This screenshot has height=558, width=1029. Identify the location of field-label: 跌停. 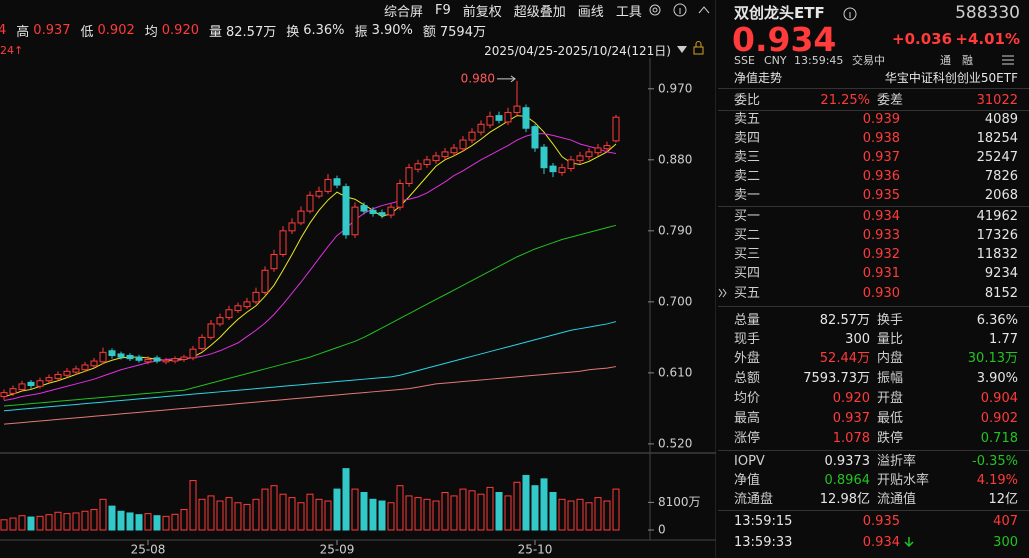
(890, 438).